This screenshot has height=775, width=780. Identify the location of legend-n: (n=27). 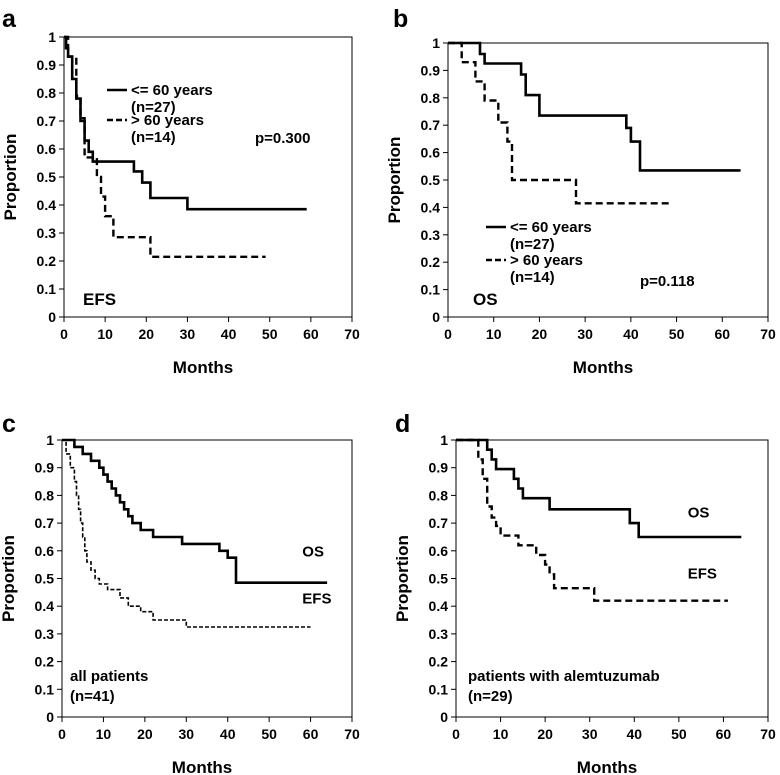
(532, 244).